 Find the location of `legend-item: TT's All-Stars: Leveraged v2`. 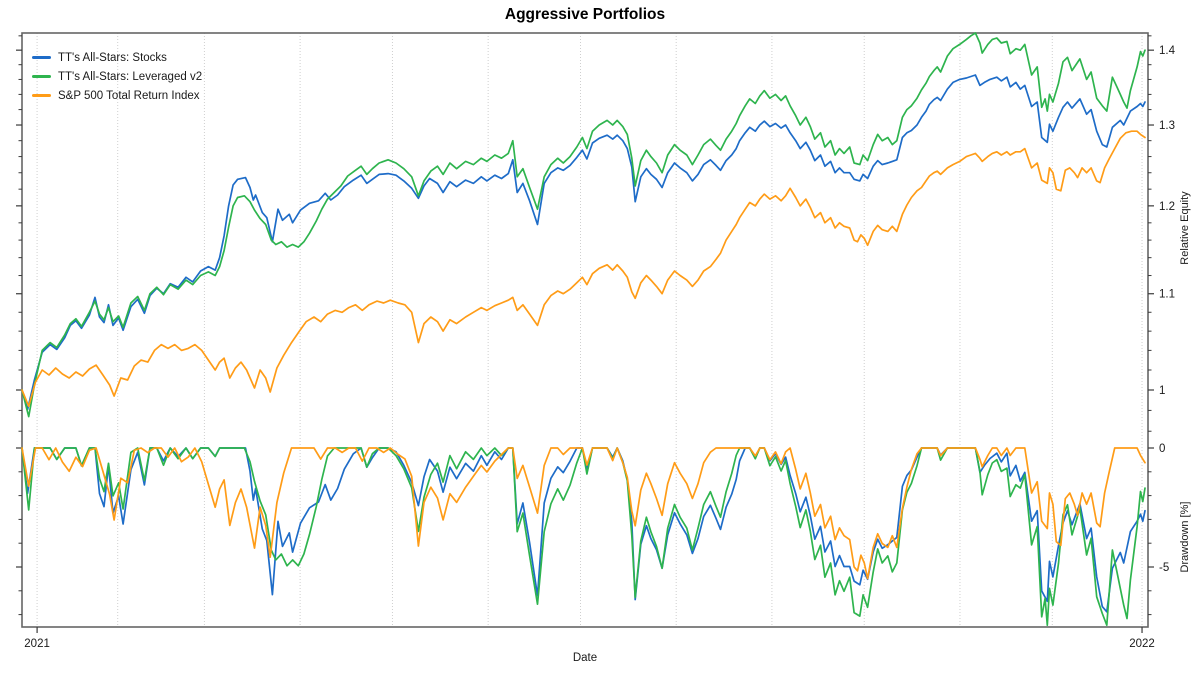

legend-item: TT's All-Stars: Leveraged v2 is located at coordinates (117, 76).